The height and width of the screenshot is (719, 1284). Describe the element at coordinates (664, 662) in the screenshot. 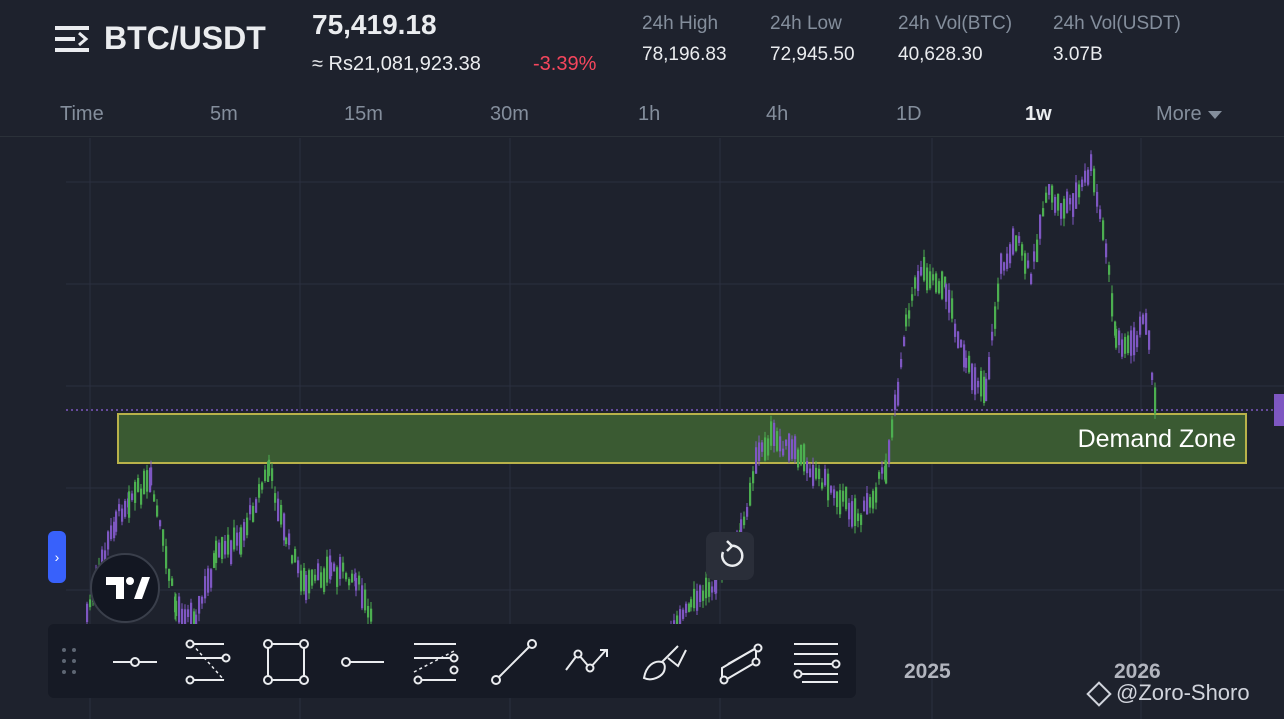

I see `brush-tool` at that location.